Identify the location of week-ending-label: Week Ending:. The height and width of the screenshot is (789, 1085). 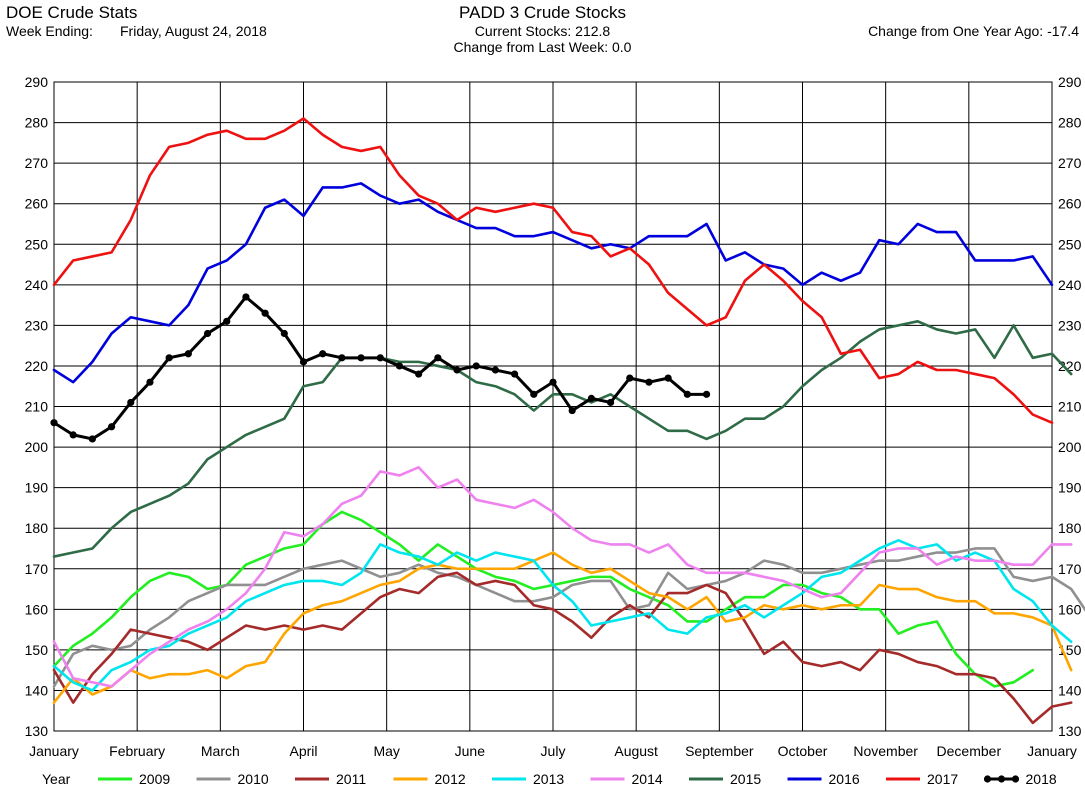
(49, 31).